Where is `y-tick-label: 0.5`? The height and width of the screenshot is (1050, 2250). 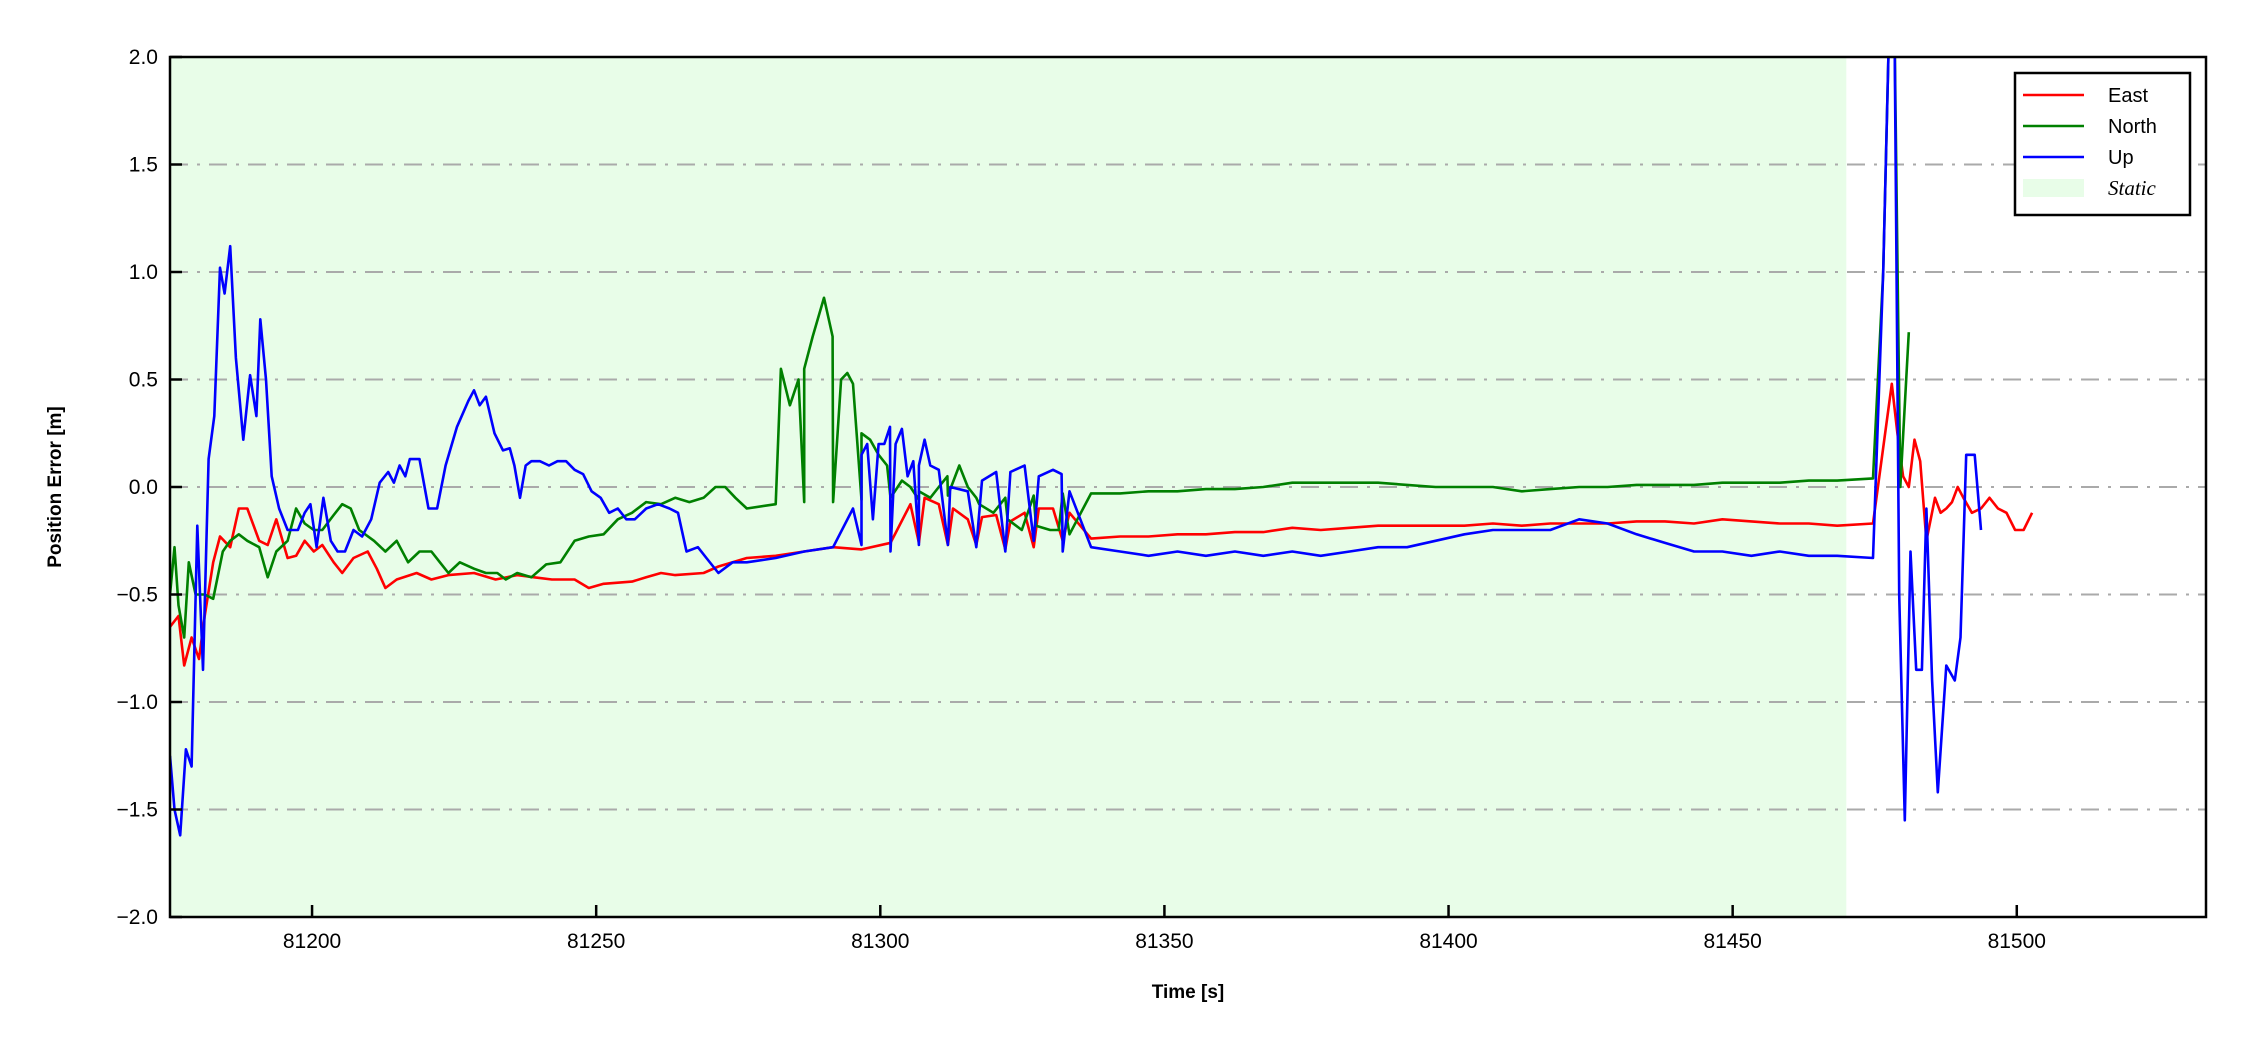
y-tick-label: 0.5 is located at coordinates (143, 380).